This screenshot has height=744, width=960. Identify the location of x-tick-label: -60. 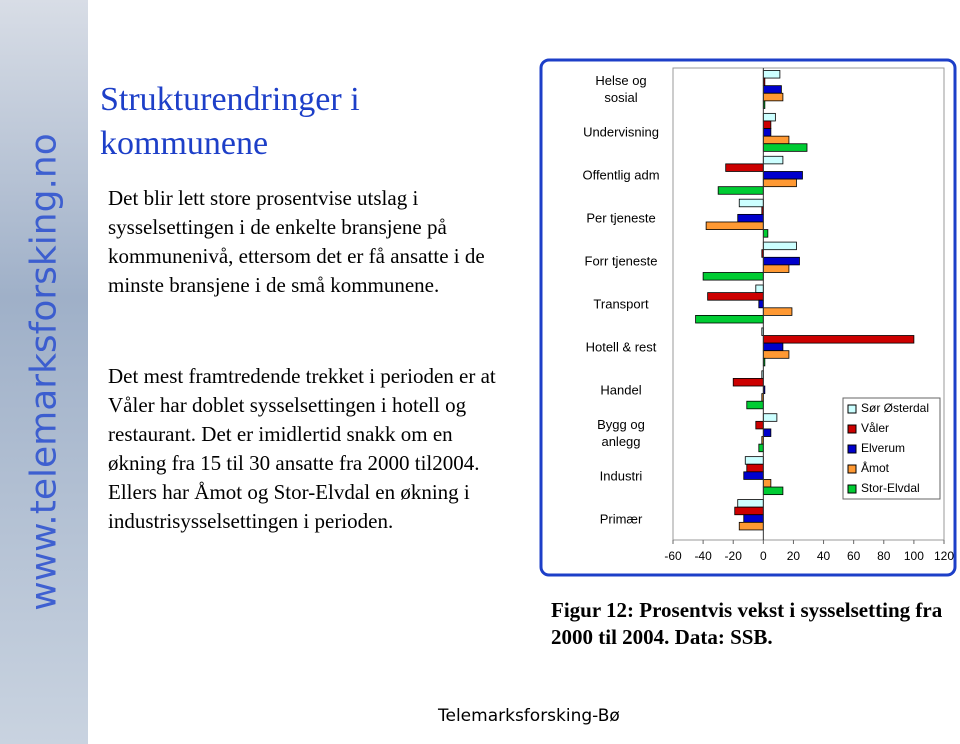
(673, 556).